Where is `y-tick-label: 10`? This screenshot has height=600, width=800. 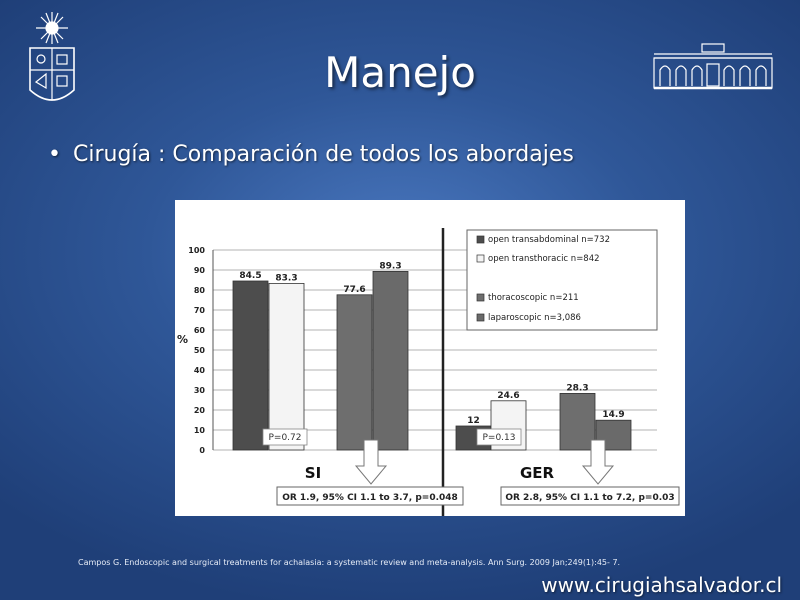 y-tick-label: 10 is located at coordinates (200, 430).